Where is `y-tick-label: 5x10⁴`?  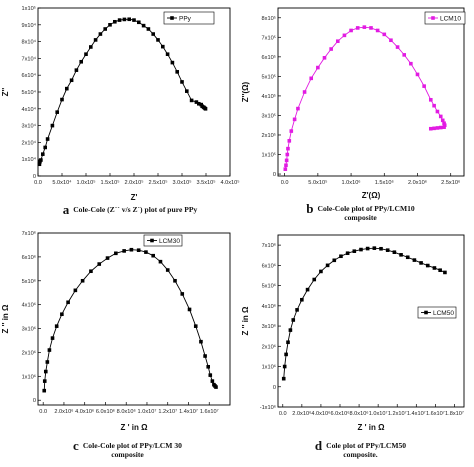 y-tick-label: 5x10⁴ is located at coordinates (28, 92).